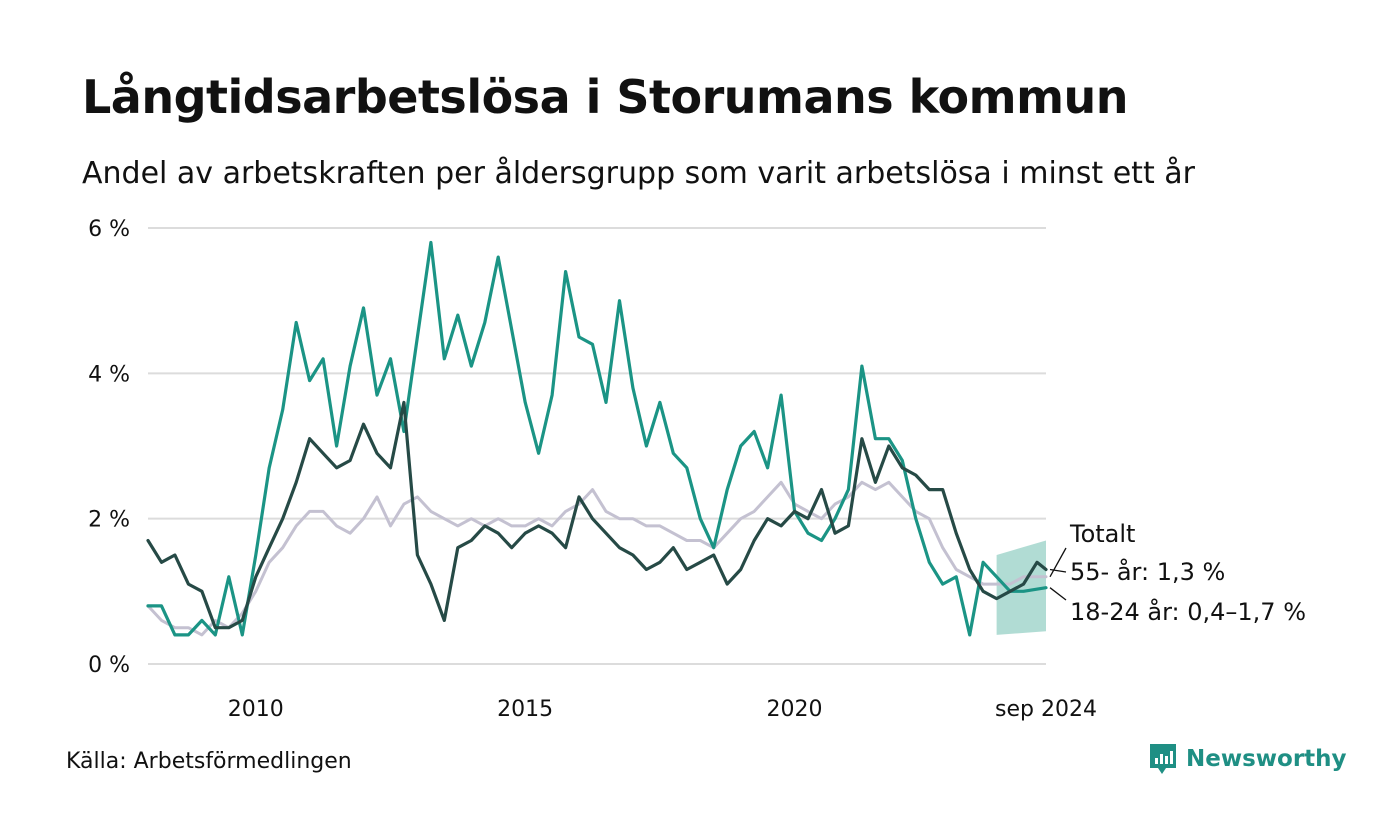  Describe the element at coordinates (256, 709) in the screenshot. I see `x-tick-label: 2010` at that location.